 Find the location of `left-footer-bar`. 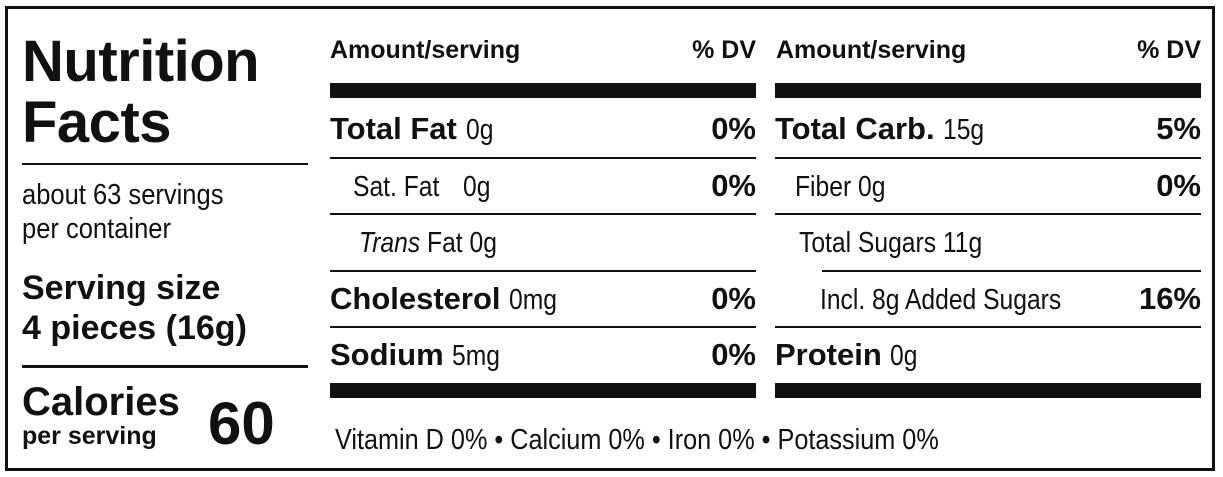

left-footer-bar is located at coordinates (543, 390).